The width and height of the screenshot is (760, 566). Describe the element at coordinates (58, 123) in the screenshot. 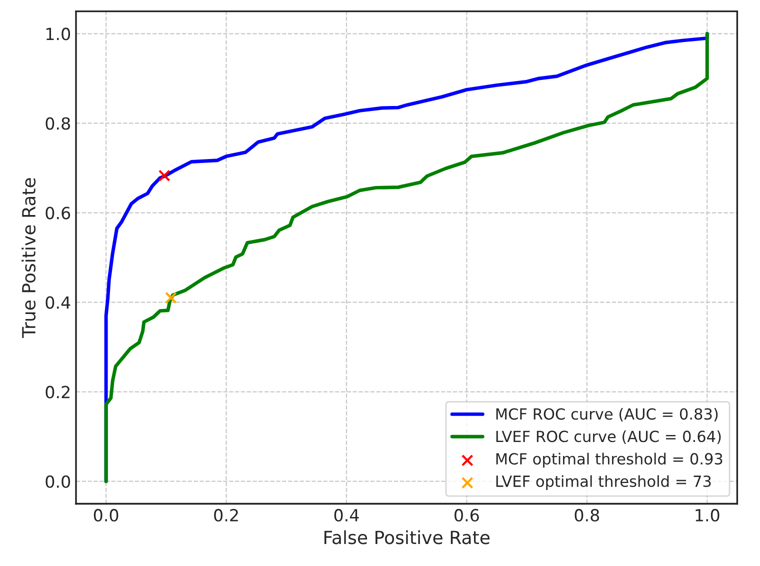

I see `y-tick-label: 0.8` at that location.